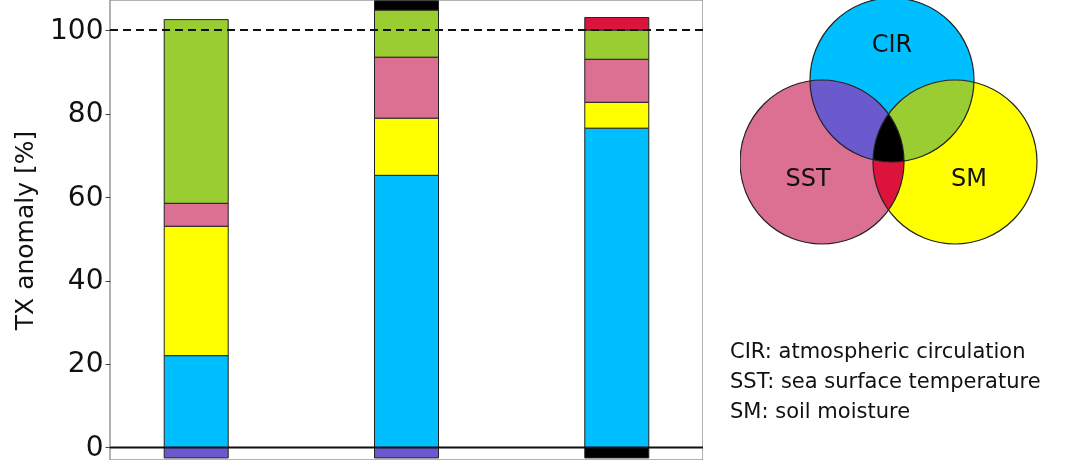 The width and height of the screenshot is (1080, 460). Describe the element at coordinates (885, 381) in the screenshot. I see `text: SST: sea surface temperature` at that location.